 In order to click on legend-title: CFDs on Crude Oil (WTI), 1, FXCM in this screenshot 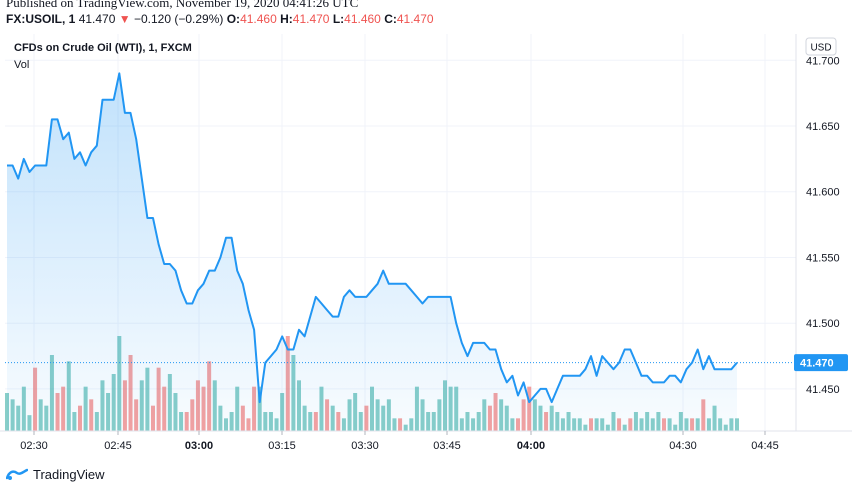, I will do `click(103, 48)`.